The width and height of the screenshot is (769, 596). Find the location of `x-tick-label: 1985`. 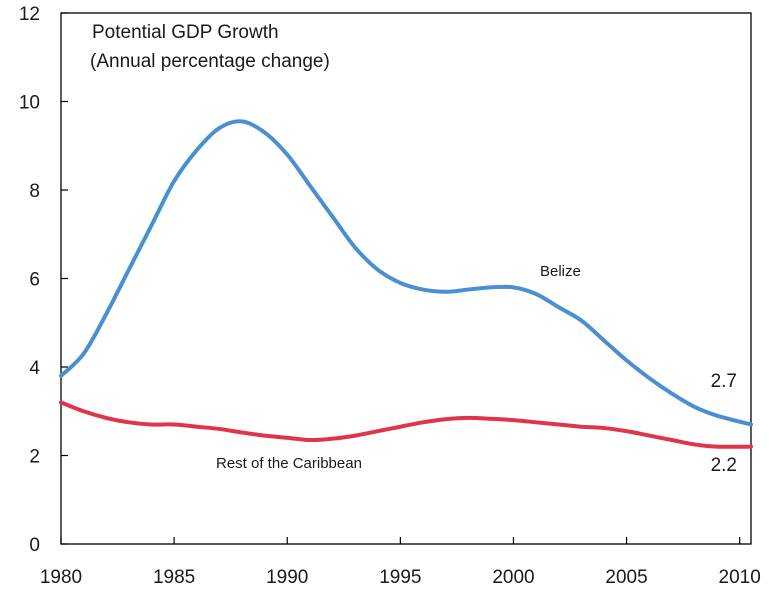

x-tick-label: 1985 is located at coordinates (174, 577).